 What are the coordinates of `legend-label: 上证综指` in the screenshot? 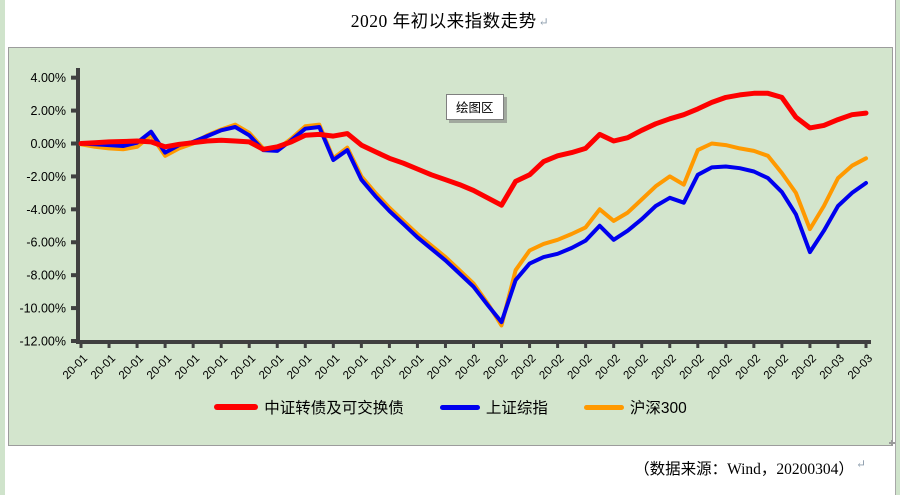 It's located at (516, 408).